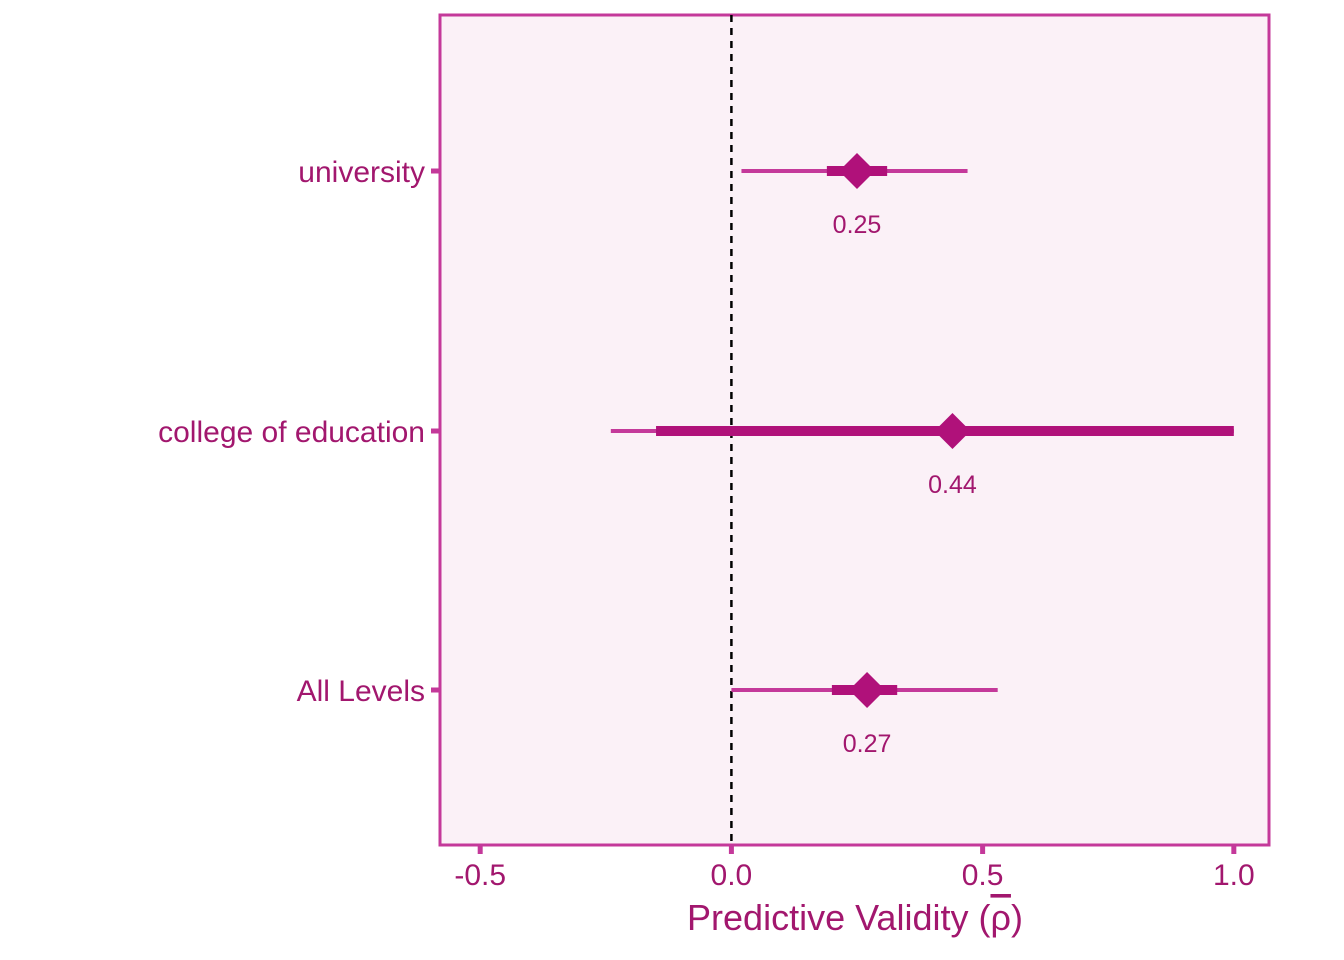 The image size is (1344, 960). Describe the element at coordinates (838, 917) in the screenshot. I see `x-axis-title-main: Predictive Validity (` at that location.